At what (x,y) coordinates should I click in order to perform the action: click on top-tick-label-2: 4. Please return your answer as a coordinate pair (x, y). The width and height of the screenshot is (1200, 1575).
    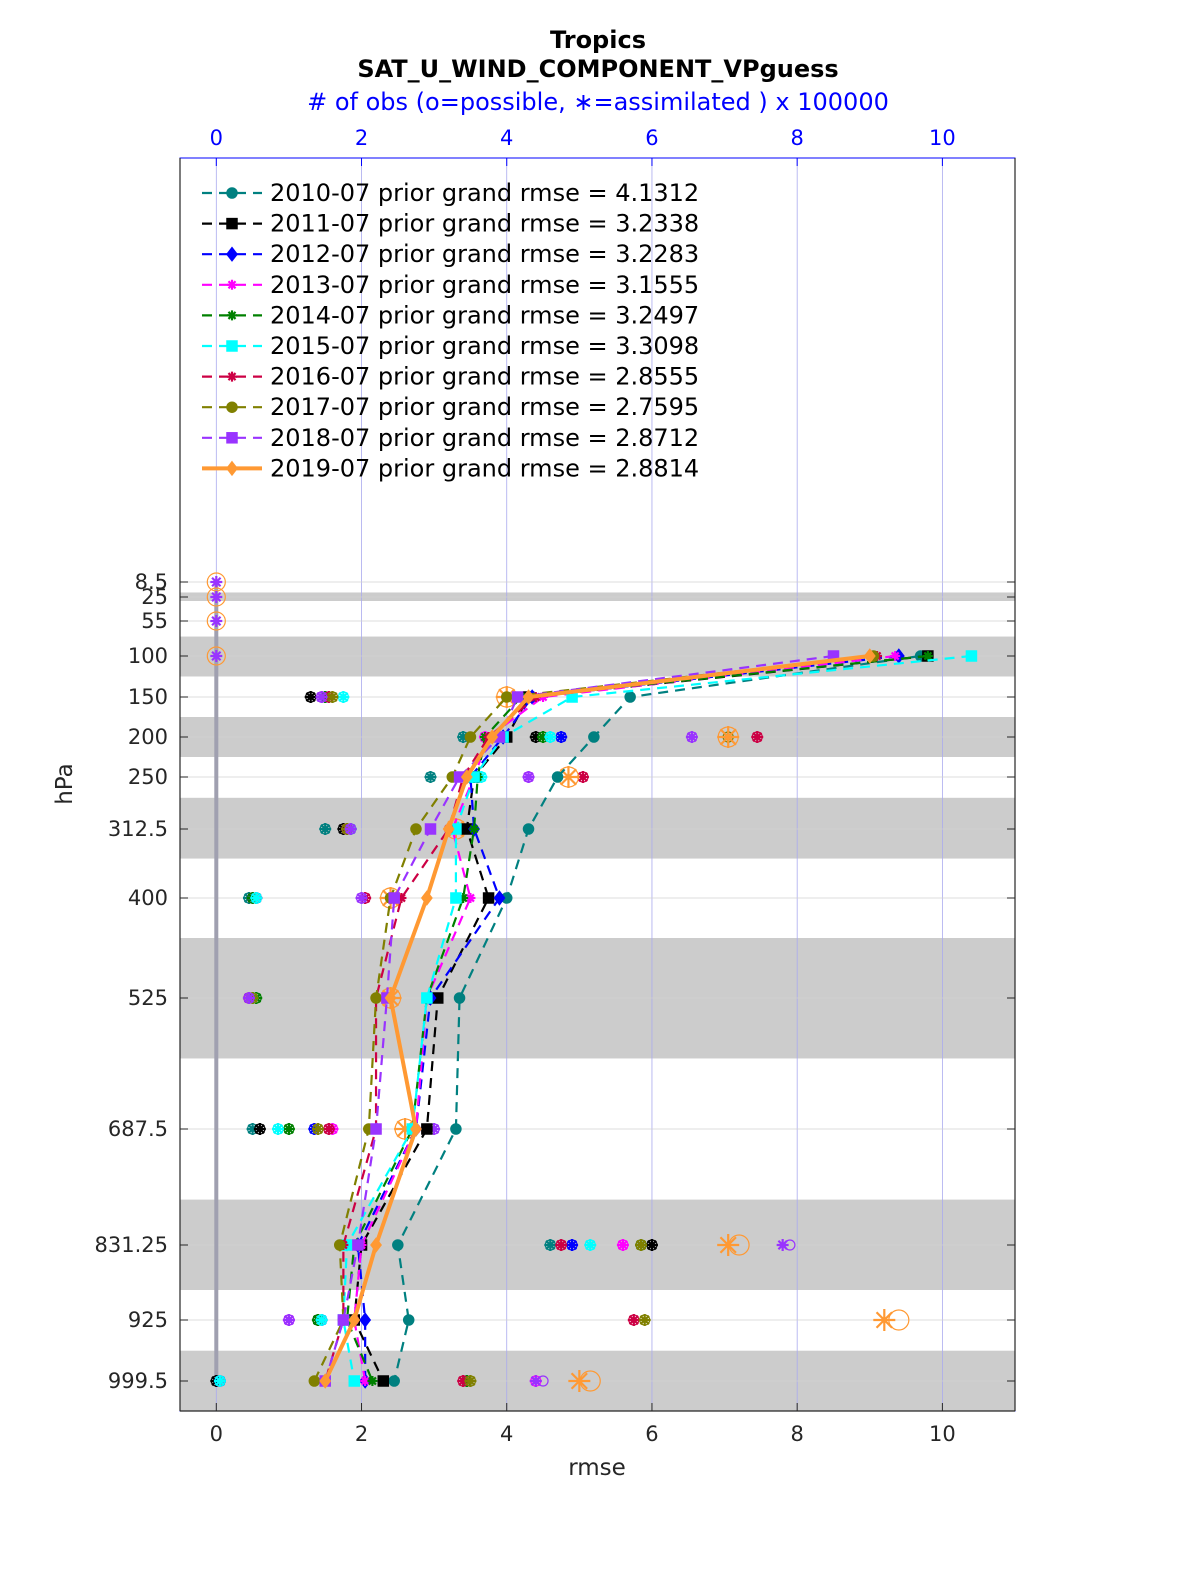
    Looking at the image, I should click on (506, 138).